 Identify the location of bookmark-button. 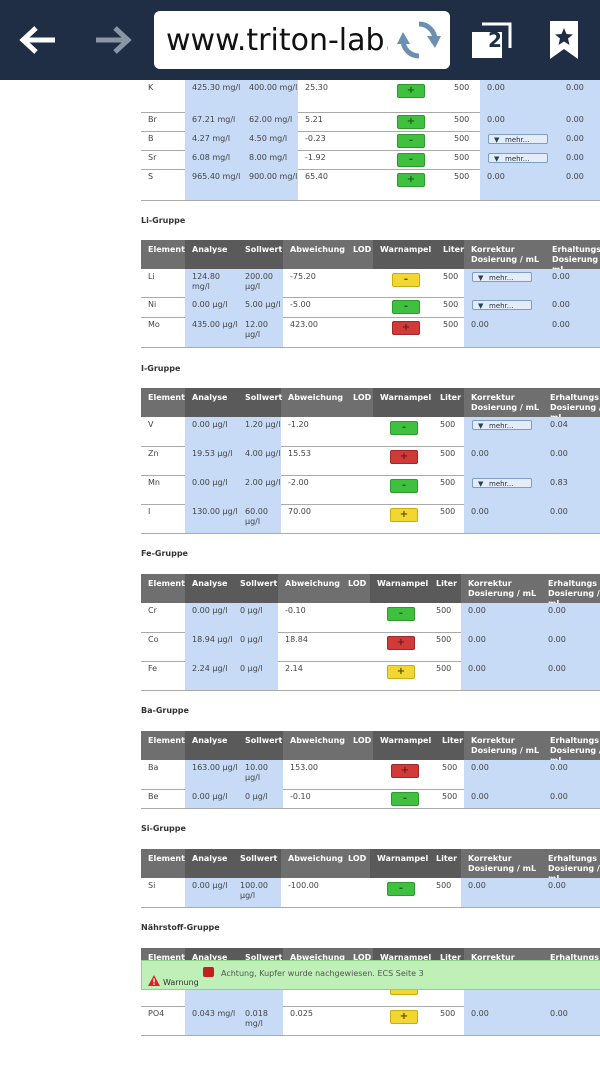
(563, 40).